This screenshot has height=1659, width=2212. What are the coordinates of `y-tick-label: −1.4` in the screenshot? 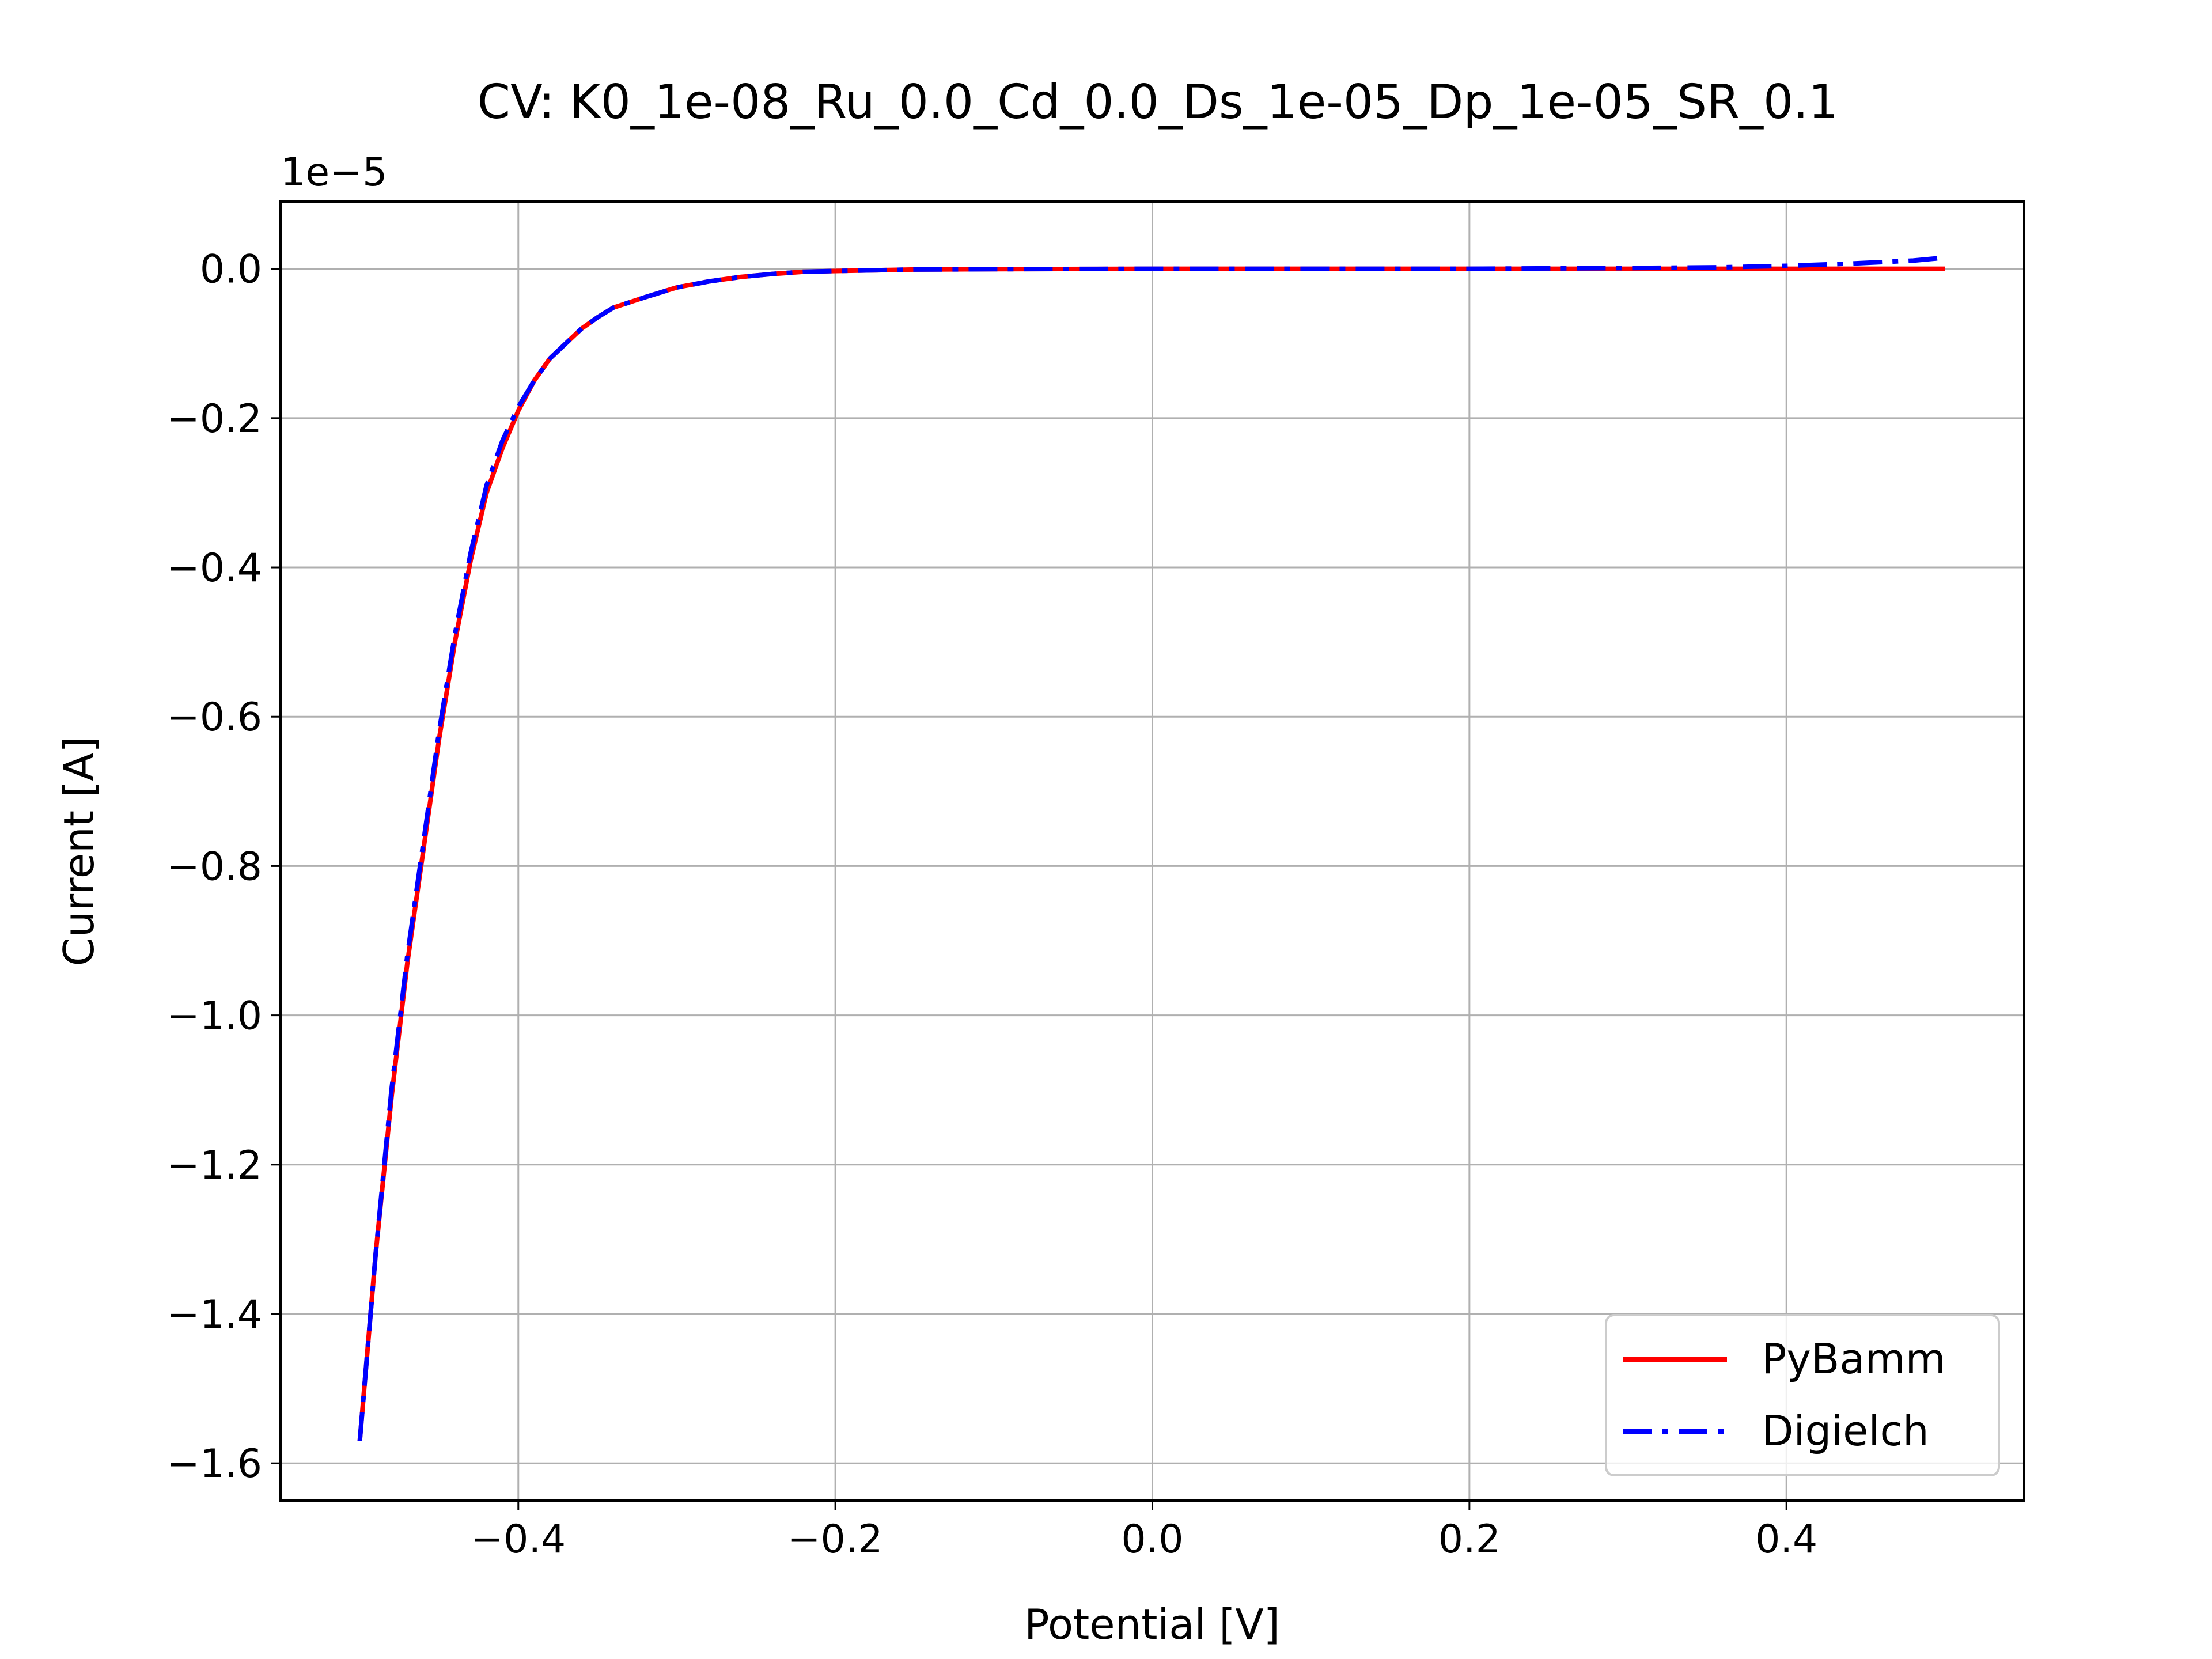 It's located at (214, 1315).